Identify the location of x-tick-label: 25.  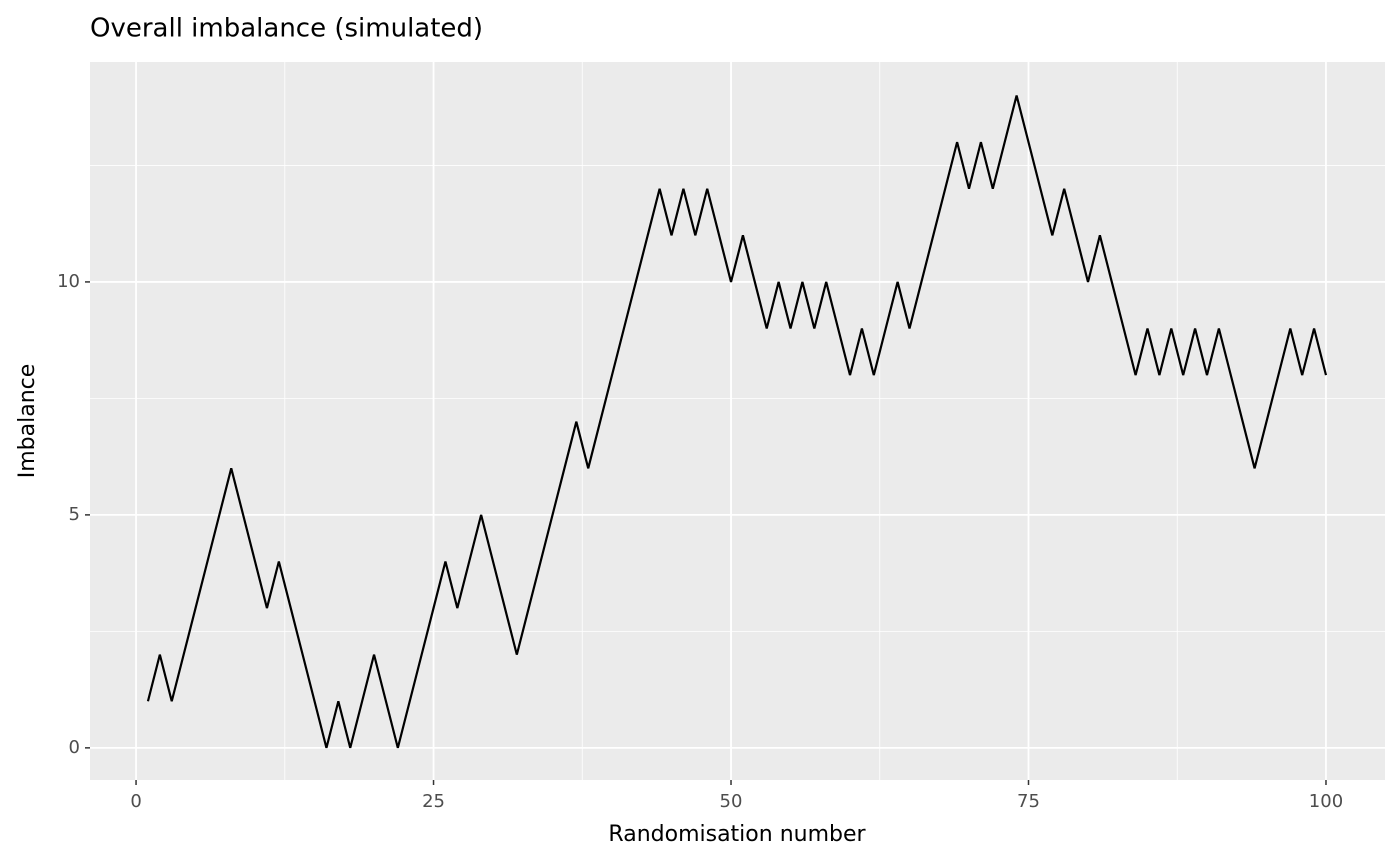
(433, 801).